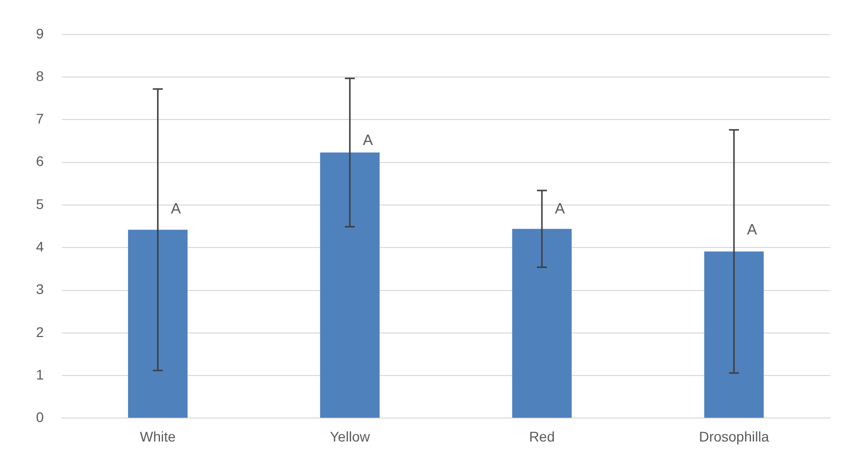 This screenshot has height=457, width=848. Describe the element at coordinates (40, 289) in the screenshot. I see `y-tick-label: 3` at that location.